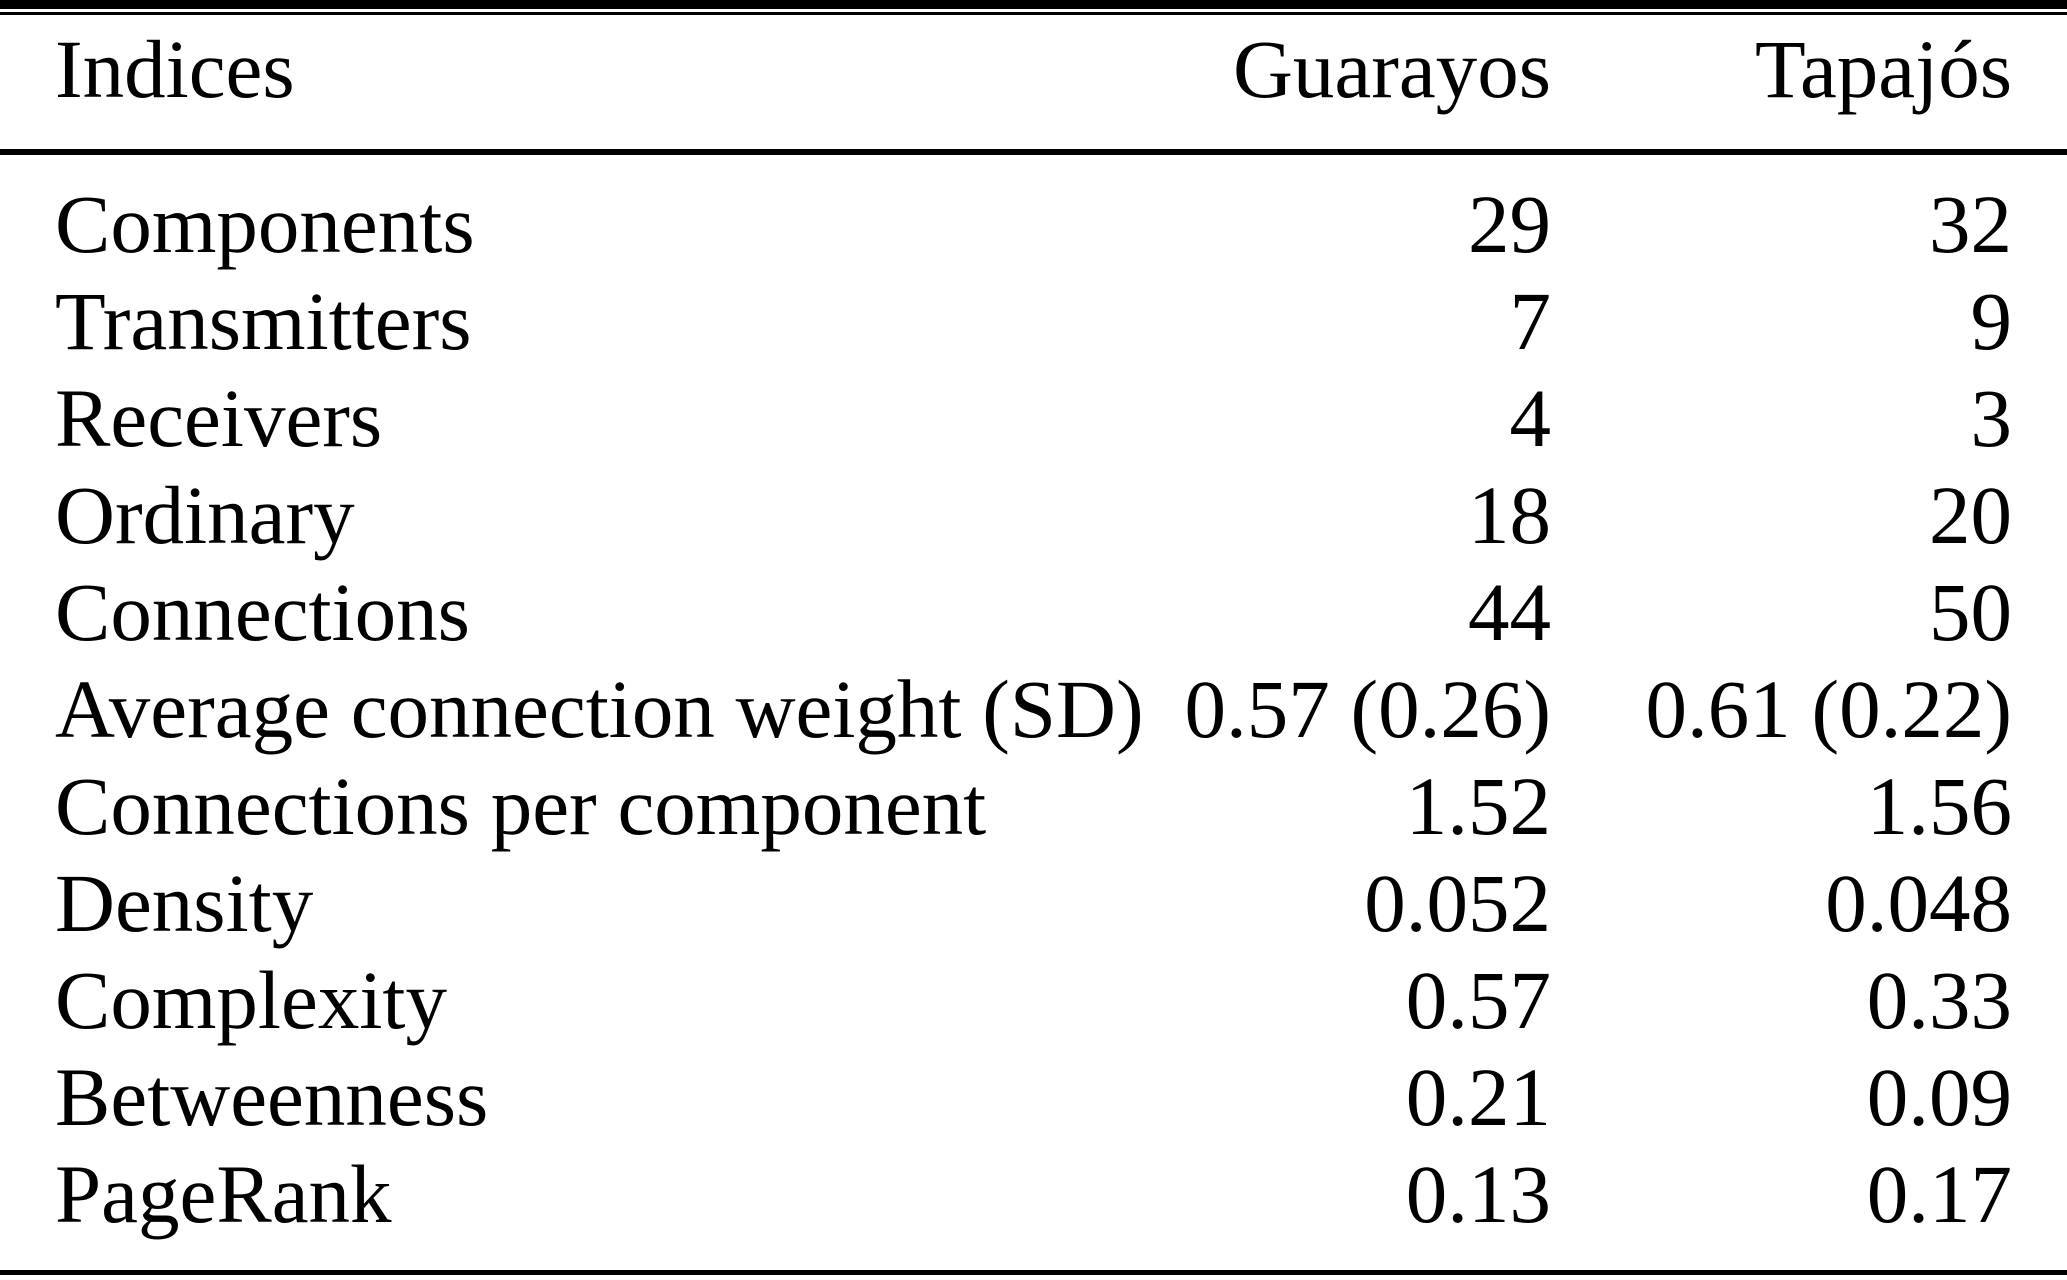 The image size is (2067, 1280). Describe the element at coordinates (1918, 903) in the screenshot. I see `tapajos-value: 0.048` at that location.